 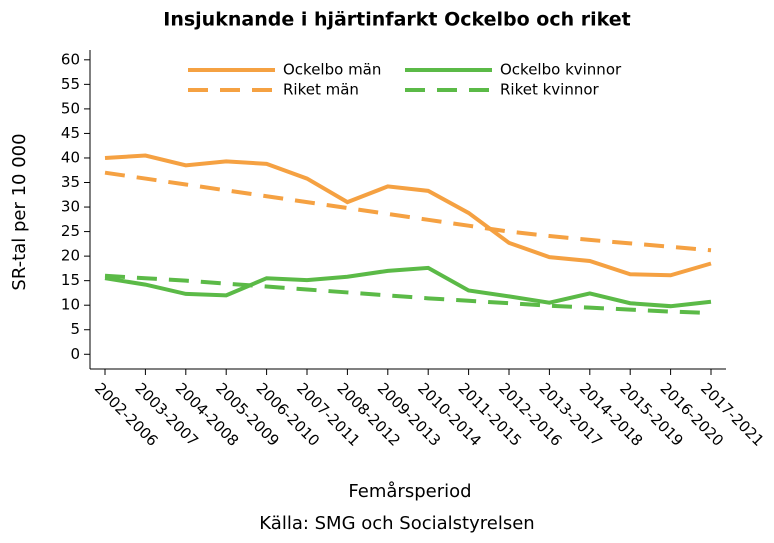 What do you see at coordinates (396, 523) in the screenshot?
I see `source: Källa: SMG och Socialstyrelsen` at bounding box center [396, 523].